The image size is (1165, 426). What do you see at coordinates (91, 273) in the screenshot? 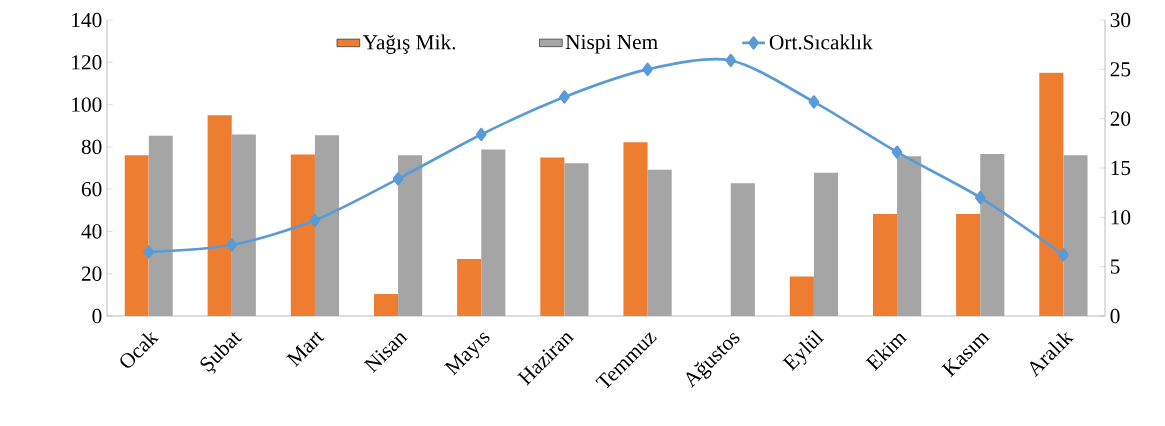
I see `y-tick-label: 20` at bounding box center [91, 273].